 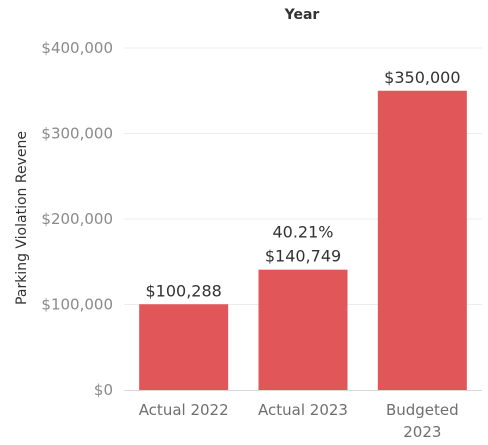 What do you see at coordinates (302, 232) in the screenshot?
I see `data-label: 40.21%` at bounding box center [302, 232].